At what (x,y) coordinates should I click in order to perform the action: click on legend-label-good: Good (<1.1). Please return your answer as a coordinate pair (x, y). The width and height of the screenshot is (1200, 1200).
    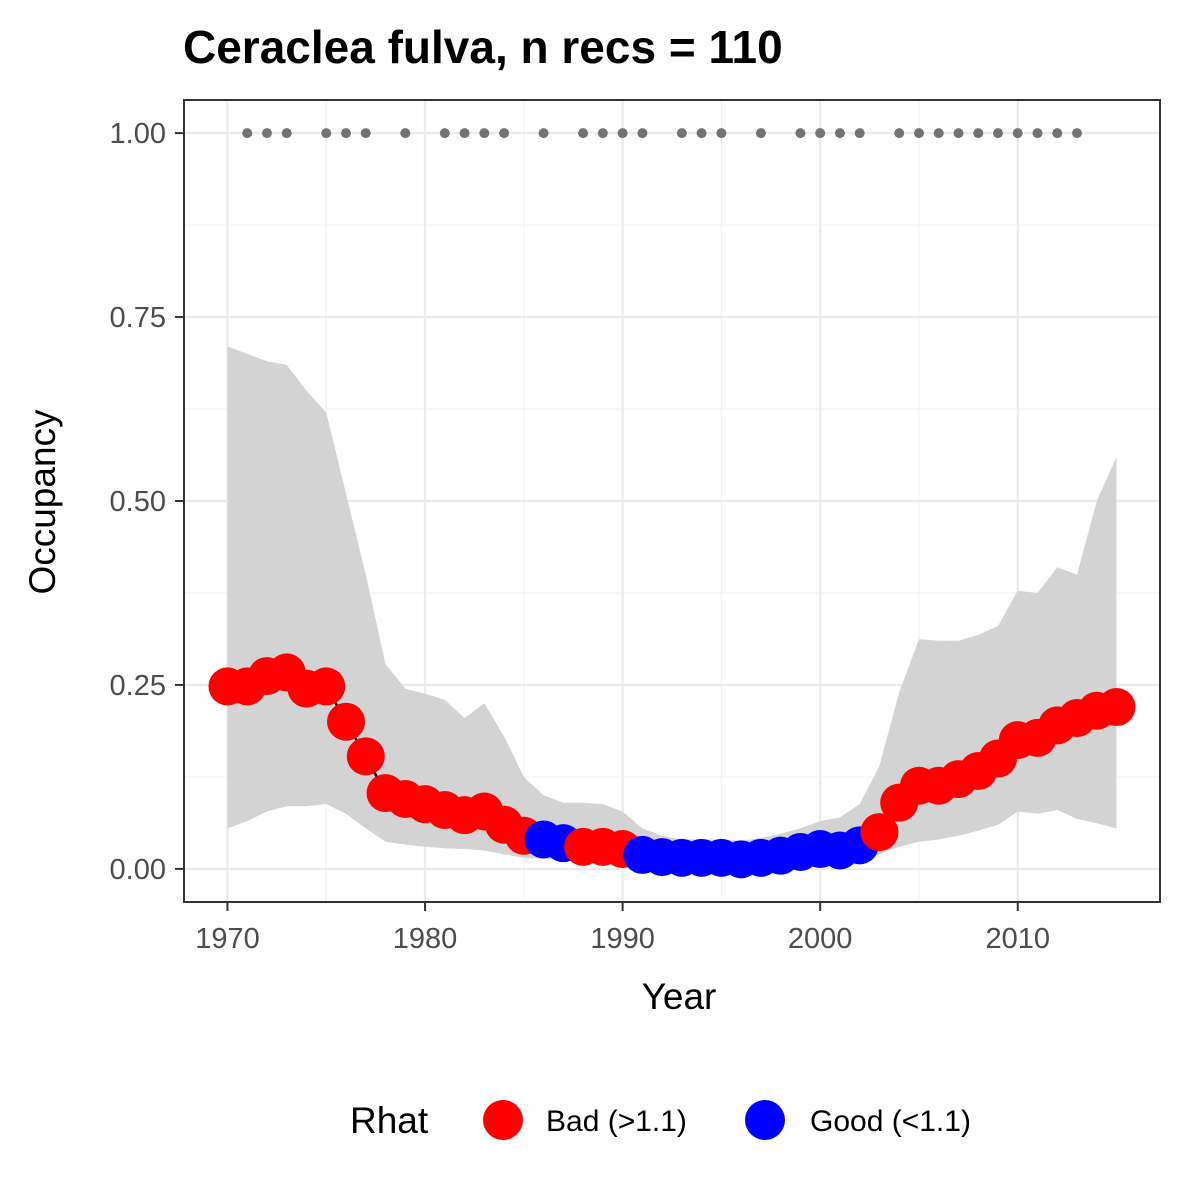
    Looking at the image, I should click on (890, 1121).